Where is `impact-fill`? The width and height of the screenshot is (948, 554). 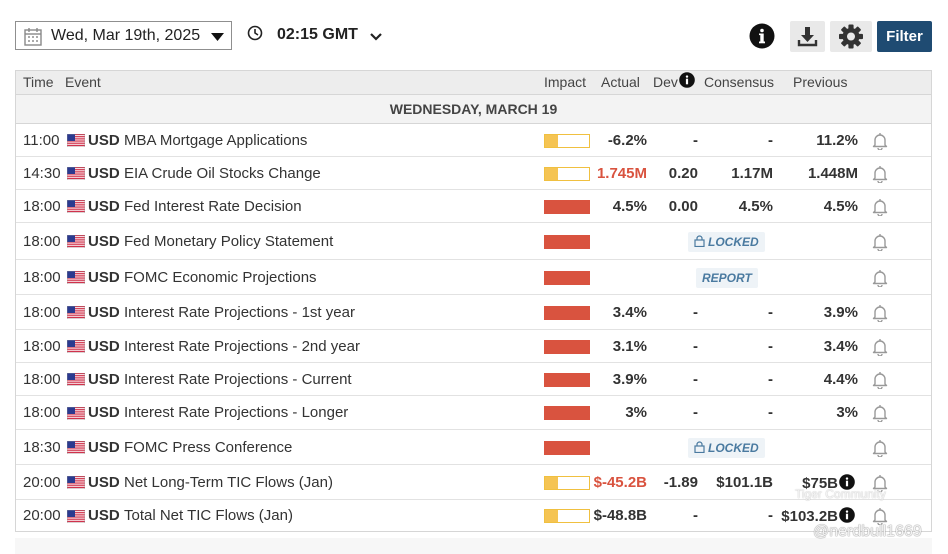
impact-fill is located at coordinates (551, 483).